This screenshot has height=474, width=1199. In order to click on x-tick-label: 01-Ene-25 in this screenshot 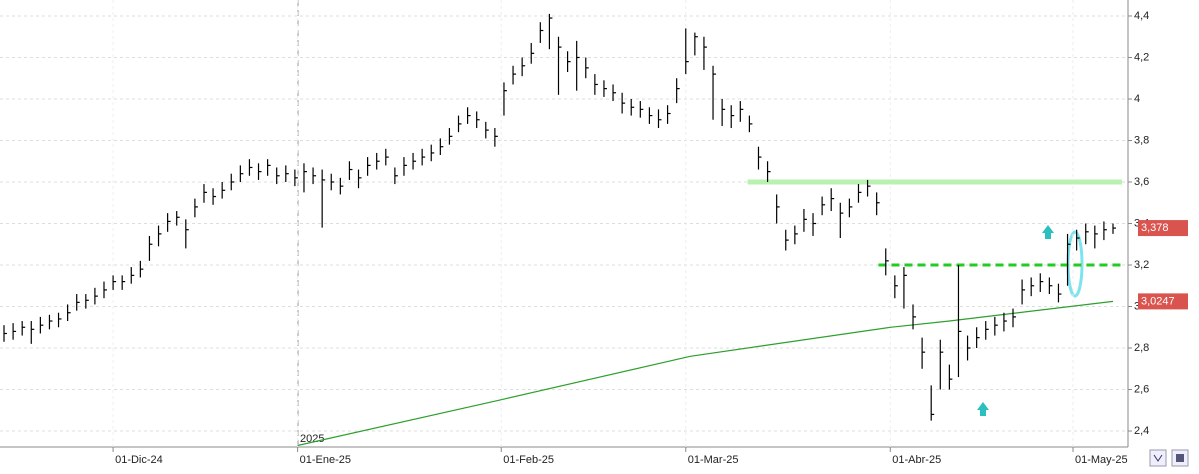, I will do `click(325, 460)`.